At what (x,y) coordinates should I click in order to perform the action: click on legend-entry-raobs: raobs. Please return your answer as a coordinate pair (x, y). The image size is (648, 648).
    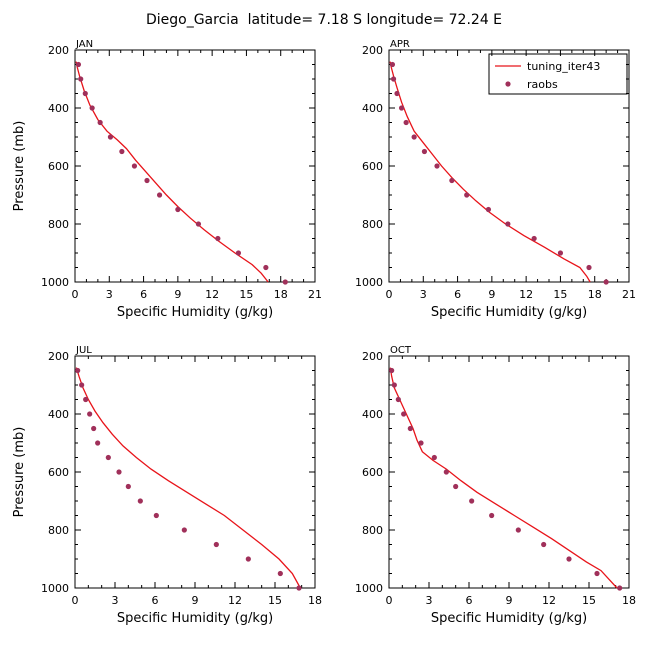
    Looking at the image, I should click on (542, 84).